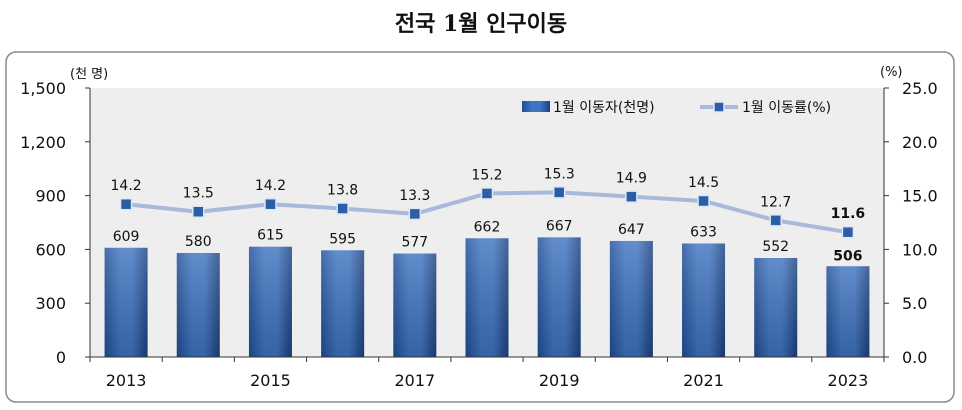  What do you see at coordinates (914, 357) in the screenshot?
I see `right-tick-label: 0.0` at bounding box center [914, 357].